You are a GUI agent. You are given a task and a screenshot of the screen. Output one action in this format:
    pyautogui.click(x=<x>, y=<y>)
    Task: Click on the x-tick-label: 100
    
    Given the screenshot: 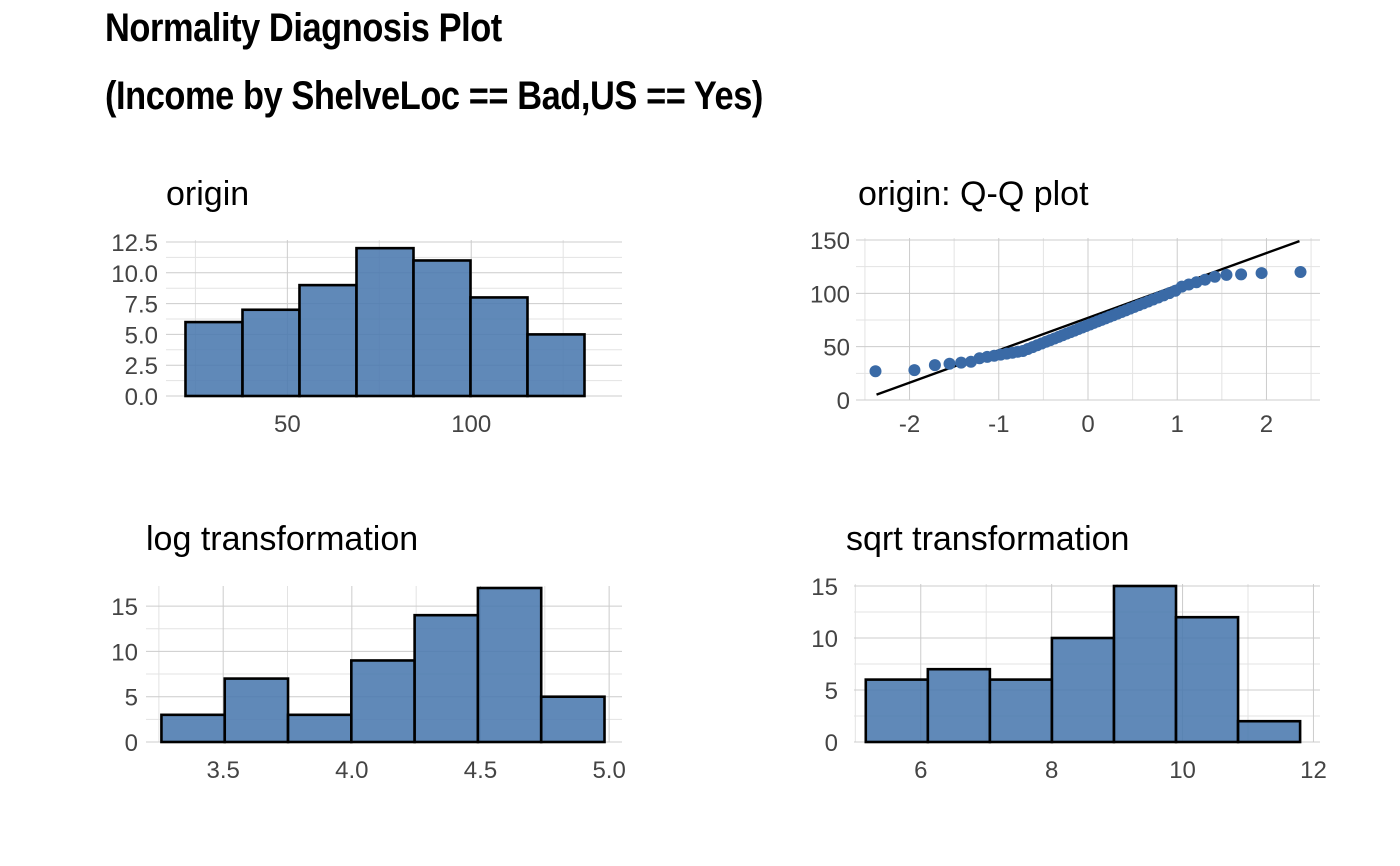 What is the action you would take?
    pyautogui.click(x=471, y=424)
    